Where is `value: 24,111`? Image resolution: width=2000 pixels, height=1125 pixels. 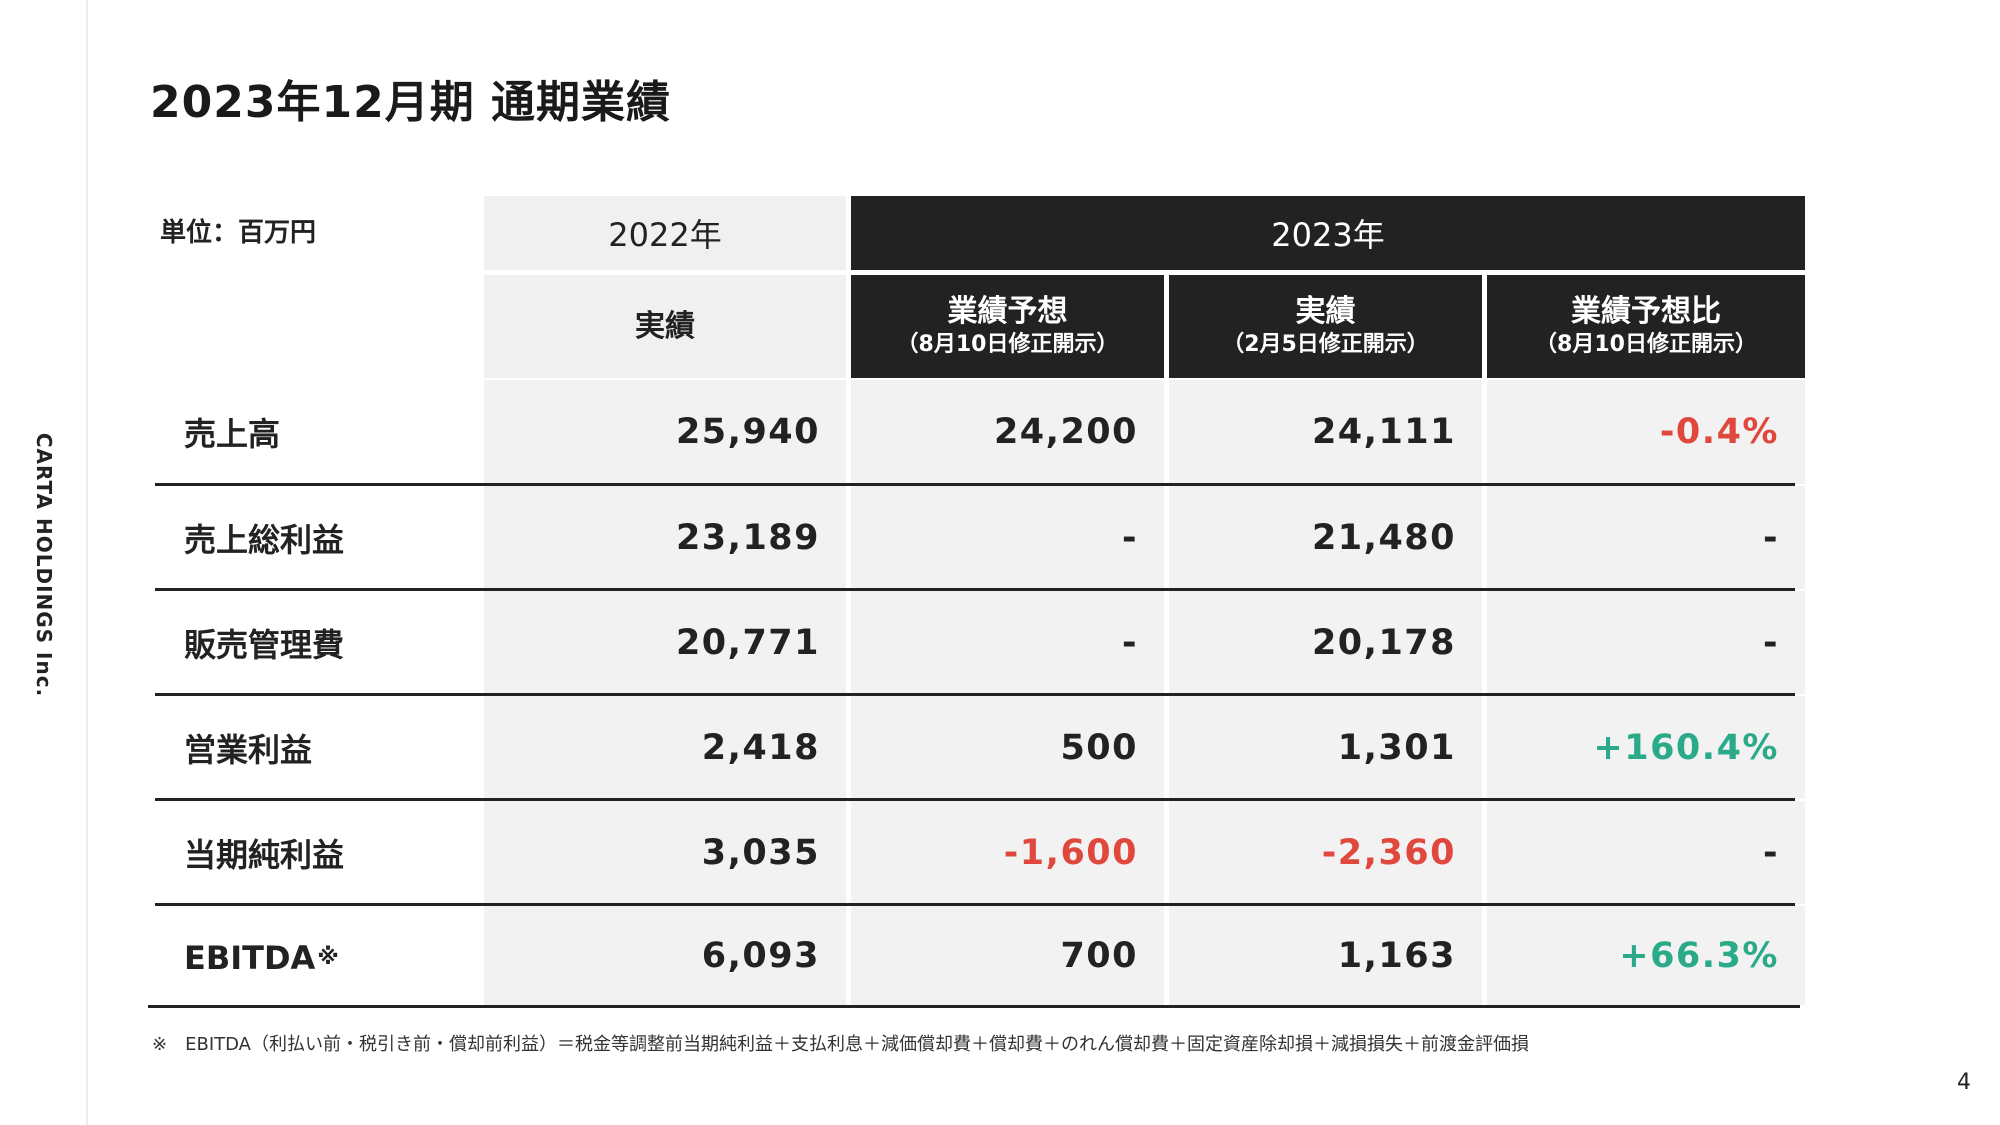 value: 24,111 is located at coordinates (1383, 432).